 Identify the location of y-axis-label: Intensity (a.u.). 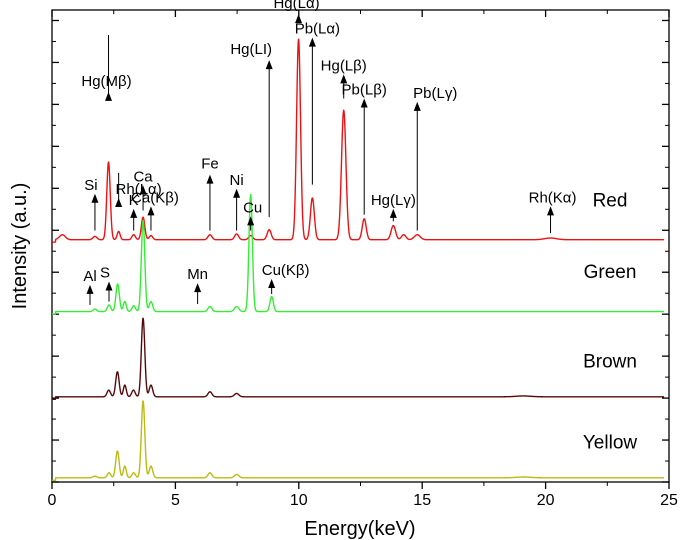
(20, 246).